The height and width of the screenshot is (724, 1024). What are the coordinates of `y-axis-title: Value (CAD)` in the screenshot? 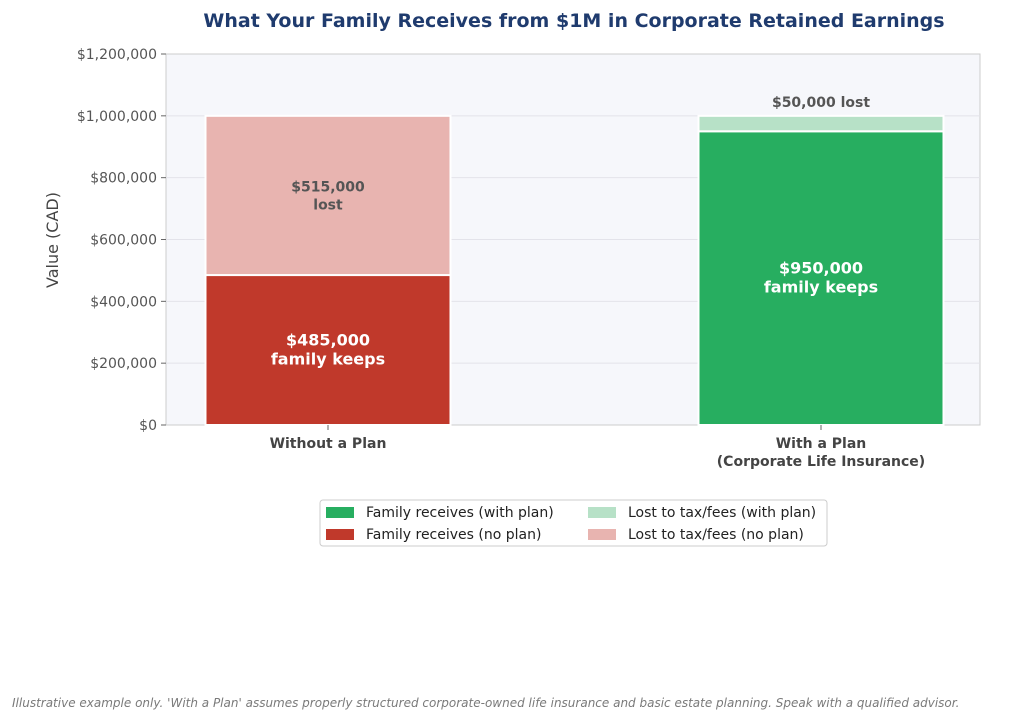 It's located at (52, 240).